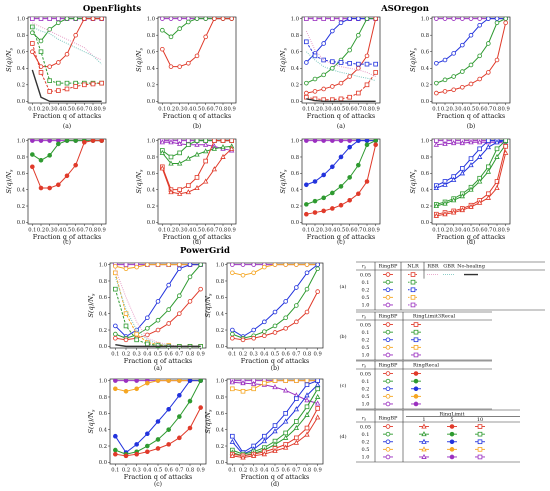 The width and height of the screenshot is (550, 491). I want to click on legend-header-other: RingRecal, so click(426, 366).